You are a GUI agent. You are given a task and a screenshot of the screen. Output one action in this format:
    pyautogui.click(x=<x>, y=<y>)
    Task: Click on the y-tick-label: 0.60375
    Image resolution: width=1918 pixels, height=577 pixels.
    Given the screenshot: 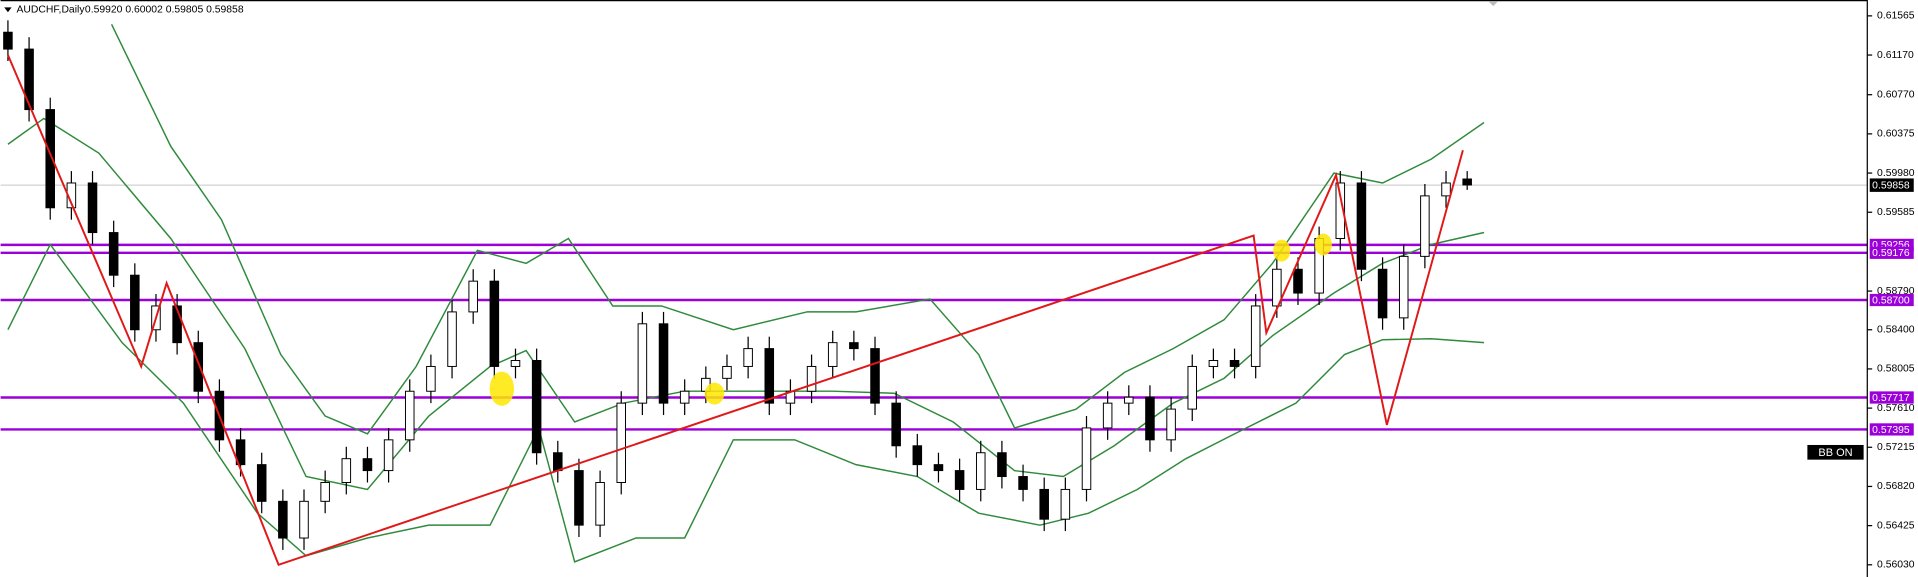 What is the action you would take?
    pyautogui.click(x=1896, y=134)
    